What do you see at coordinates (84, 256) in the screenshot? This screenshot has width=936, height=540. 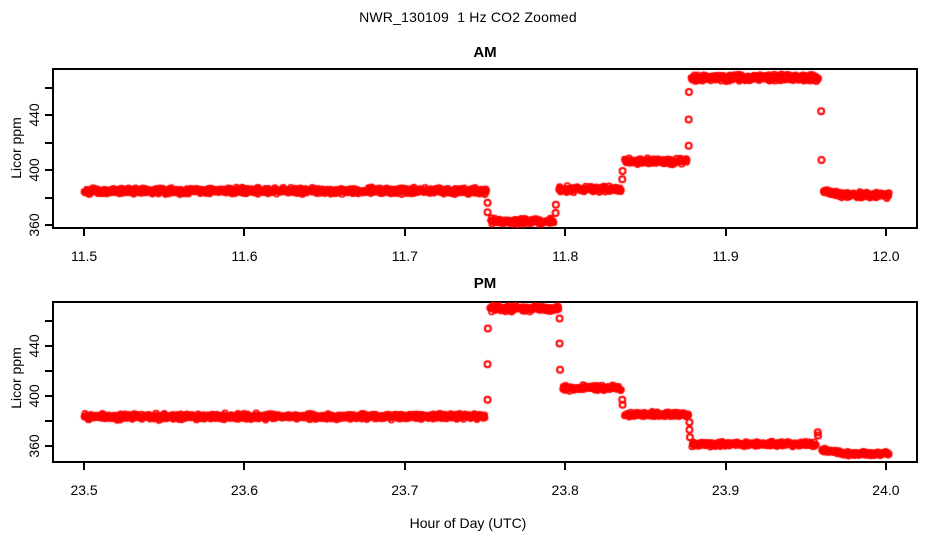 I see `am-x-tick-label: 11.5` at bounding box center [84, 256].